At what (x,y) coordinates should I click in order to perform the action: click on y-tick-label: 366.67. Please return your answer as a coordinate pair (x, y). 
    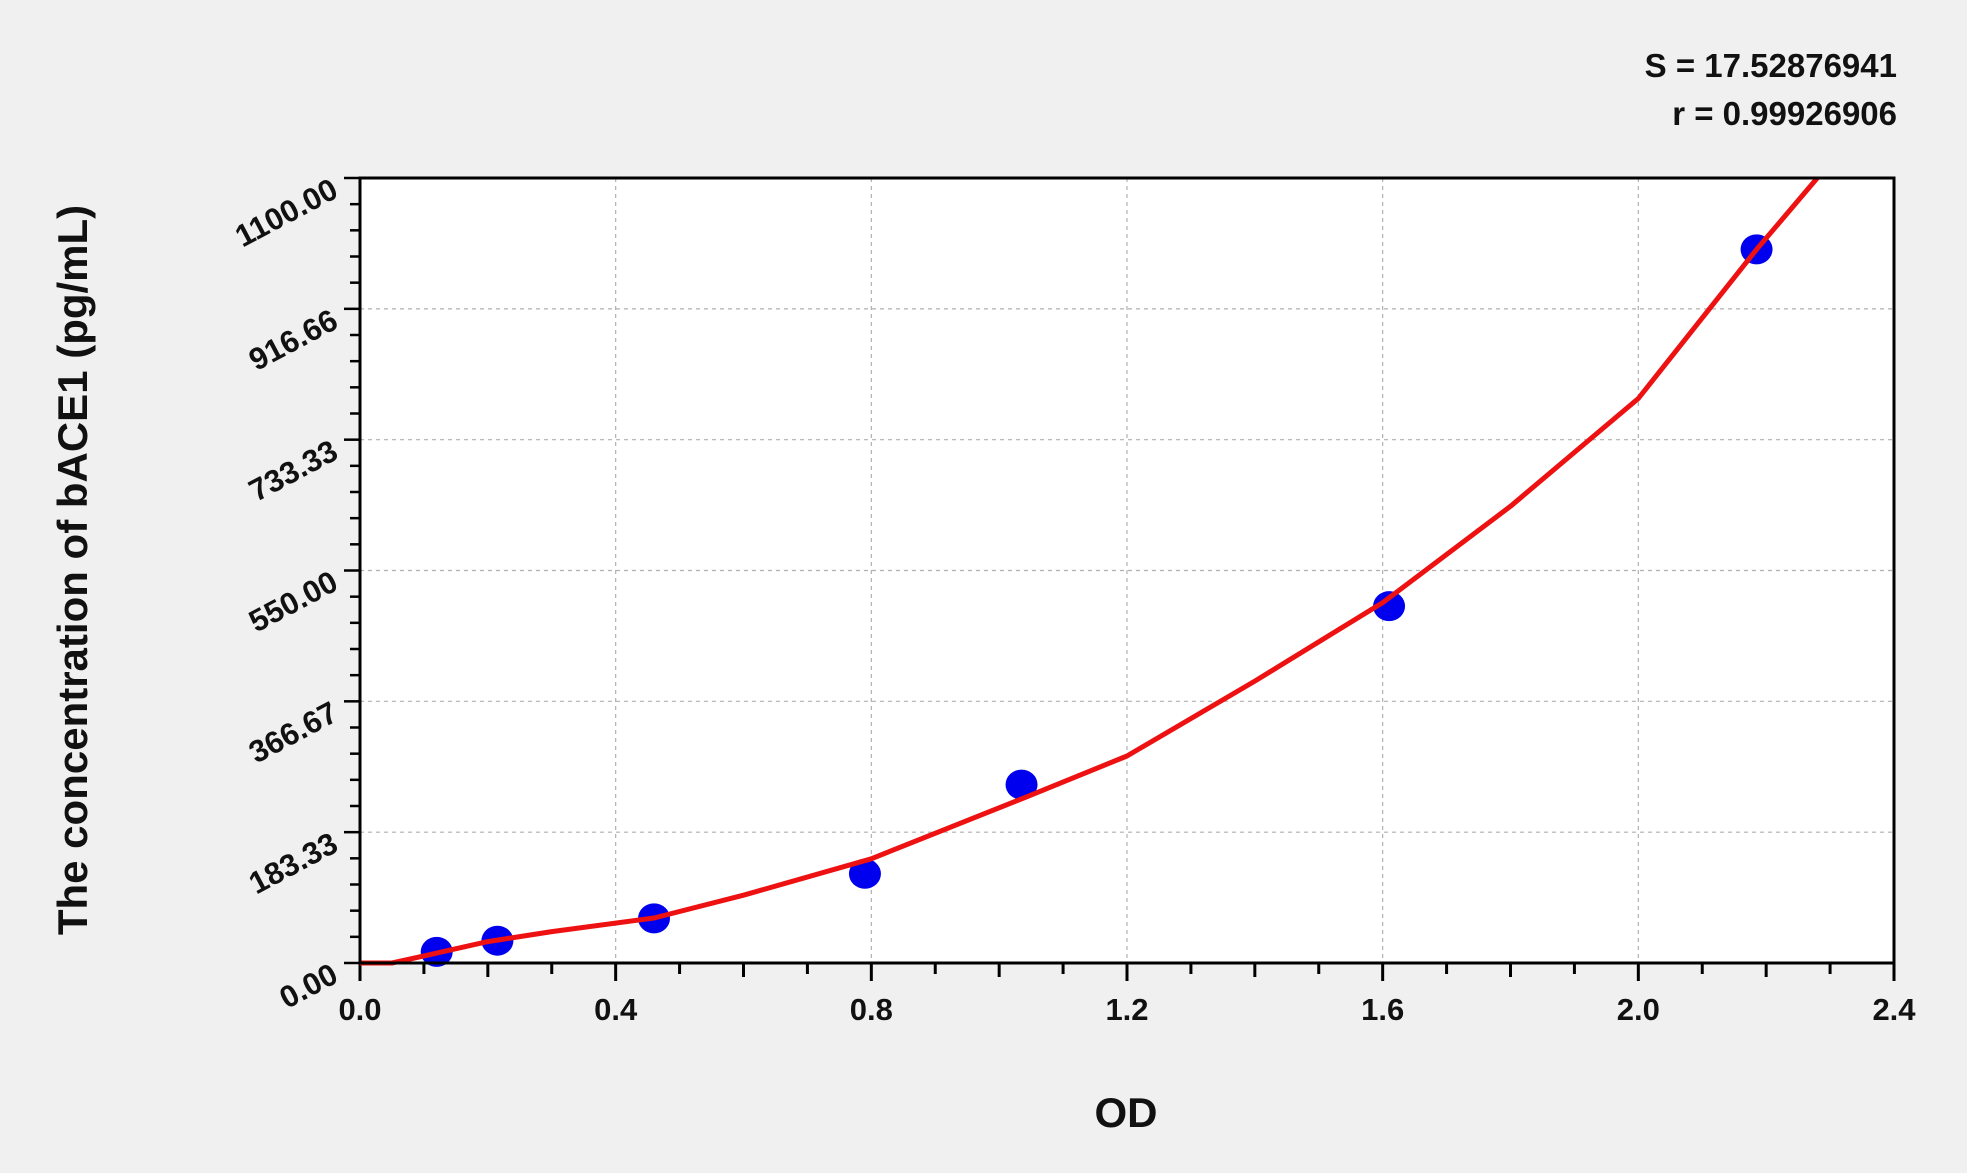
    Looking at the image, I should click on (293, 732).